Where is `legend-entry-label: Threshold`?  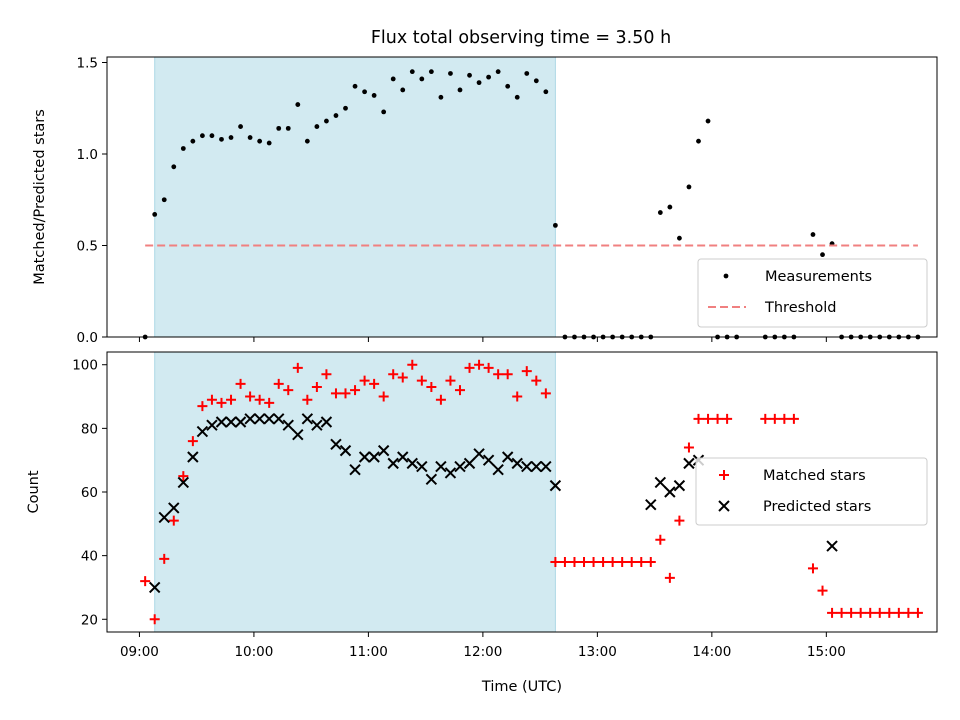
legend-entry-label: Threshold is located at coordinates (800, 308).